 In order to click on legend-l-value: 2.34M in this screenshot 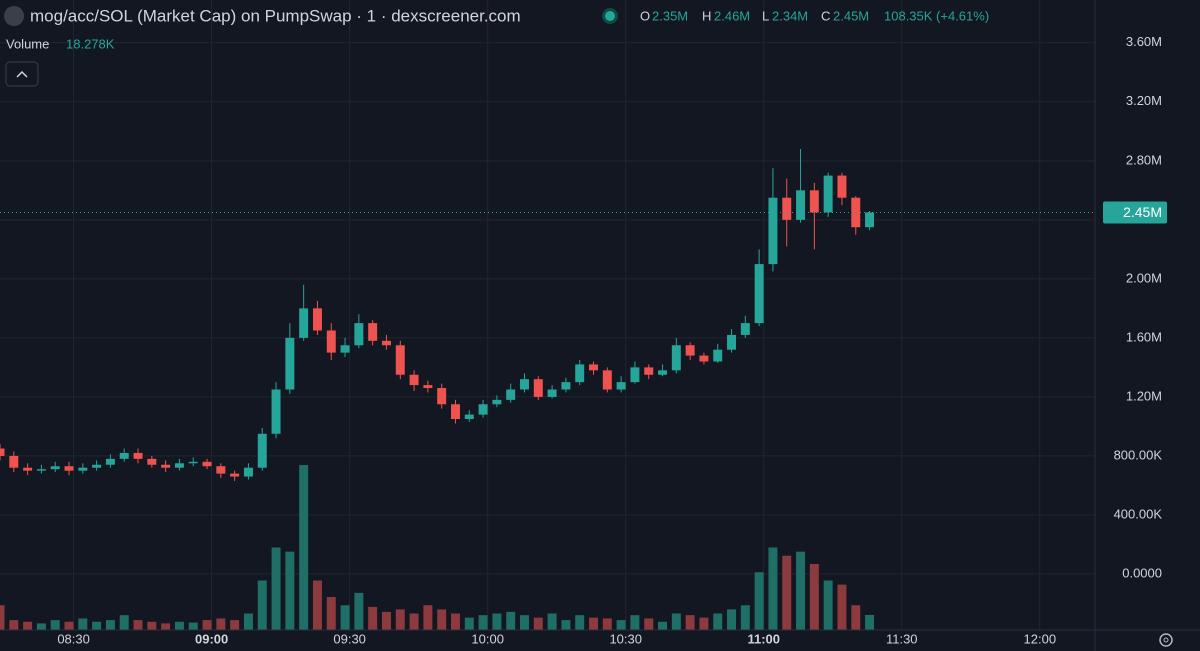, I will do `click(790, 15)`.